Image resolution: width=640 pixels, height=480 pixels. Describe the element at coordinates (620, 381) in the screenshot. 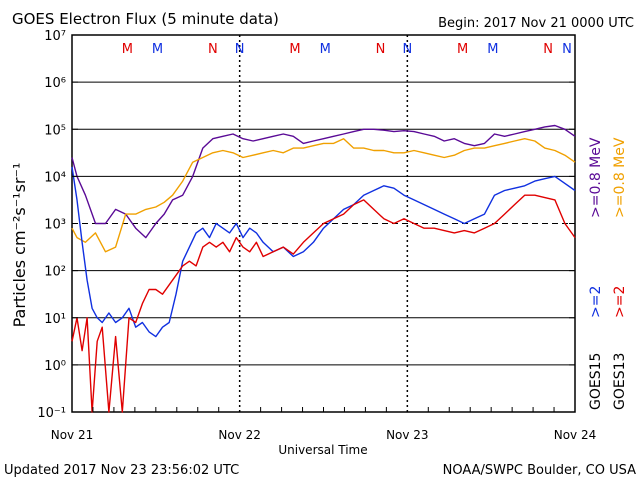

I see `legend-group-name: GOES13` at that location.